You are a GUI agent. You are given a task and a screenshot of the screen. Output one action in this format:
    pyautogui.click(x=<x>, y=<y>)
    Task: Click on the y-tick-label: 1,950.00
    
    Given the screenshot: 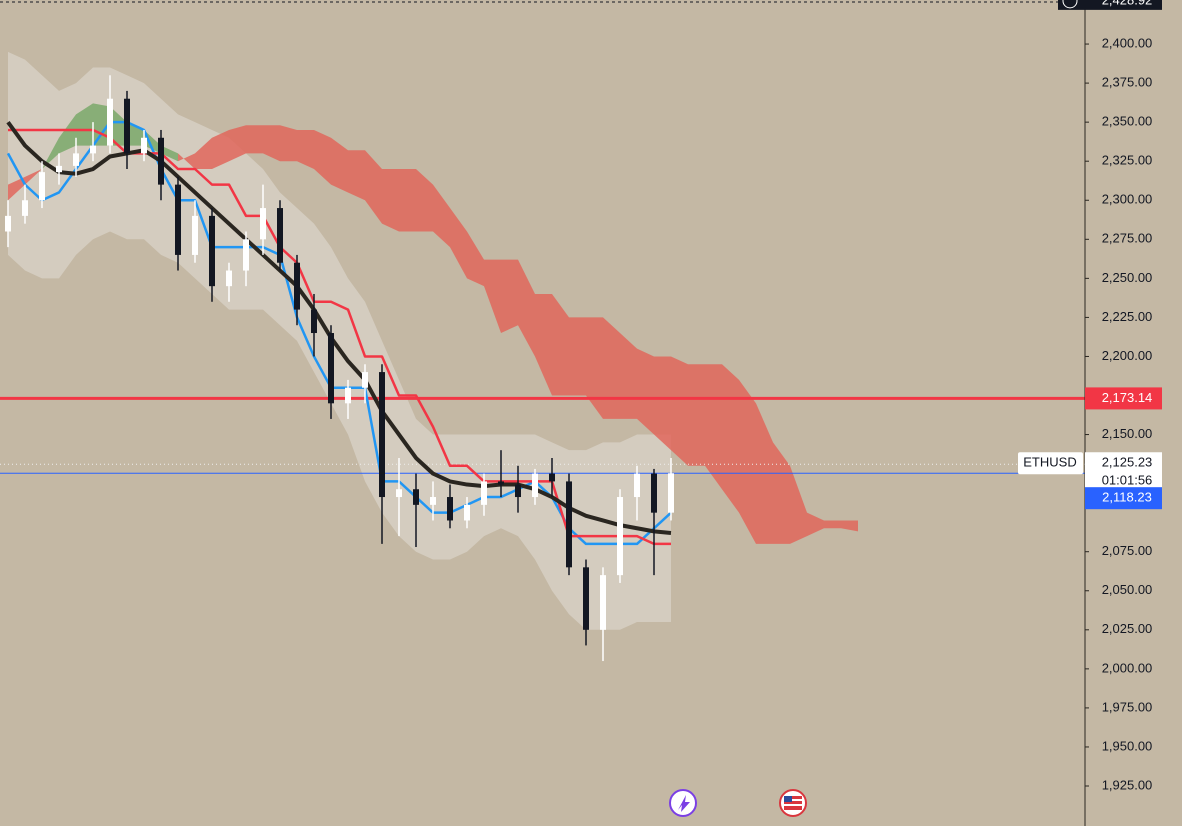 What is the action you would take?
    pyautogui.click(x=1127, y=745)
    